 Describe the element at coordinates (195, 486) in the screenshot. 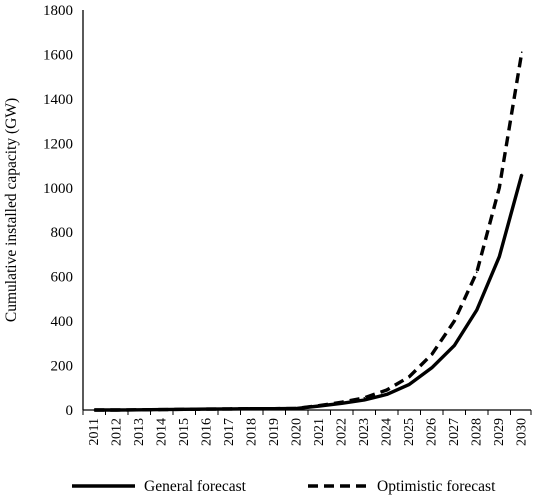

I see `legend-label: General forecast` at that location.